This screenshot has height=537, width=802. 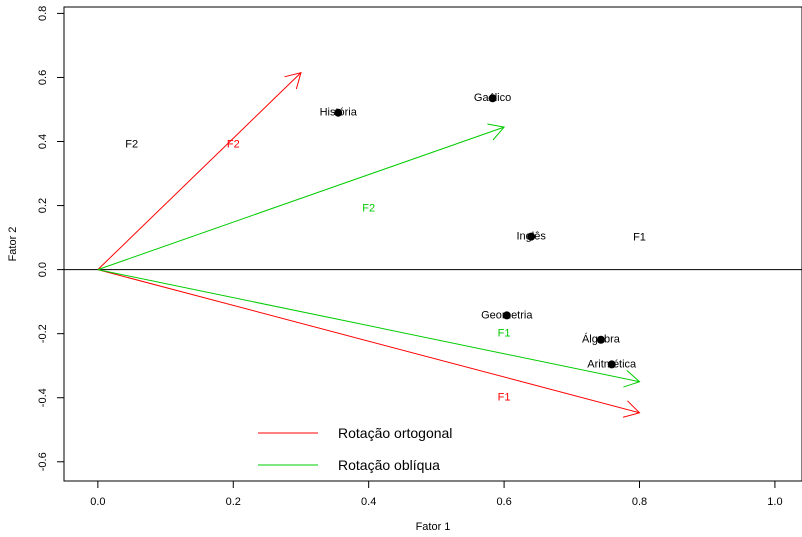 I want to click on y-tick-label: 0.8, so click(x=43, y=13).